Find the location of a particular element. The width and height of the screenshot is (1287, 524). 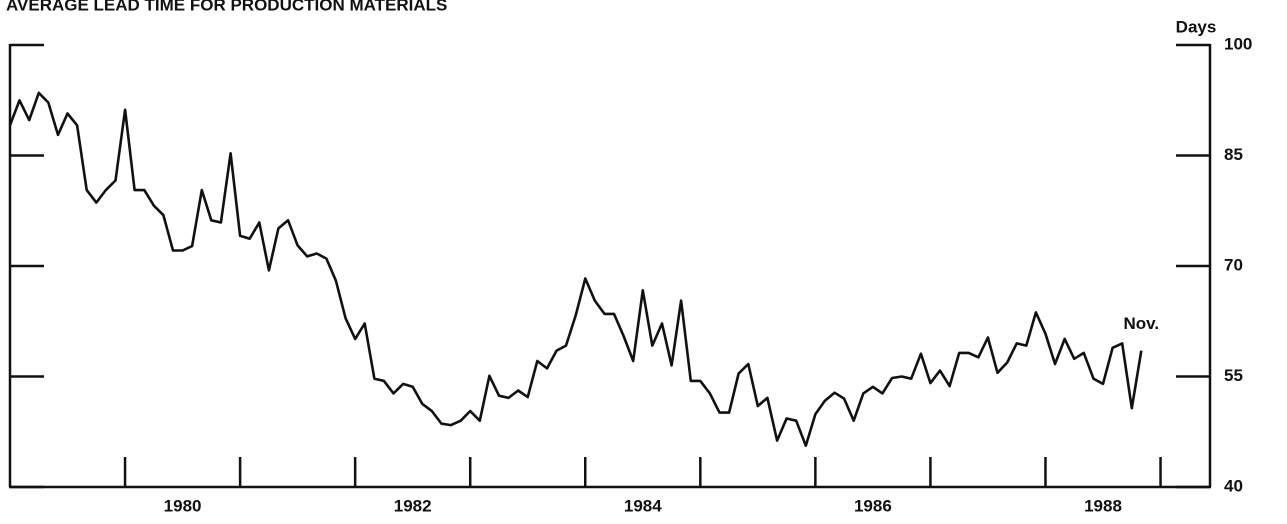

y-tick-label: 70 is located at coordinates (1233, 264).